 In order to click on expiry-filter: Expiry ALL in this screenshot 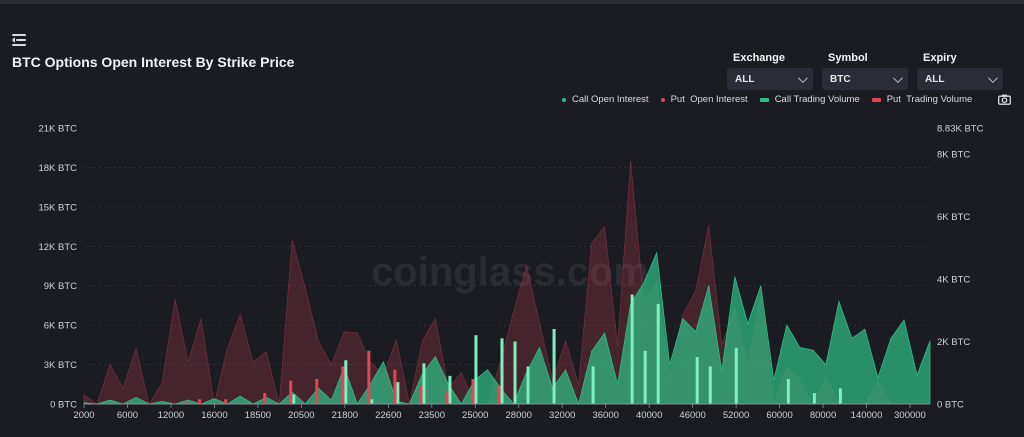, I will do `click(960, 71)`.